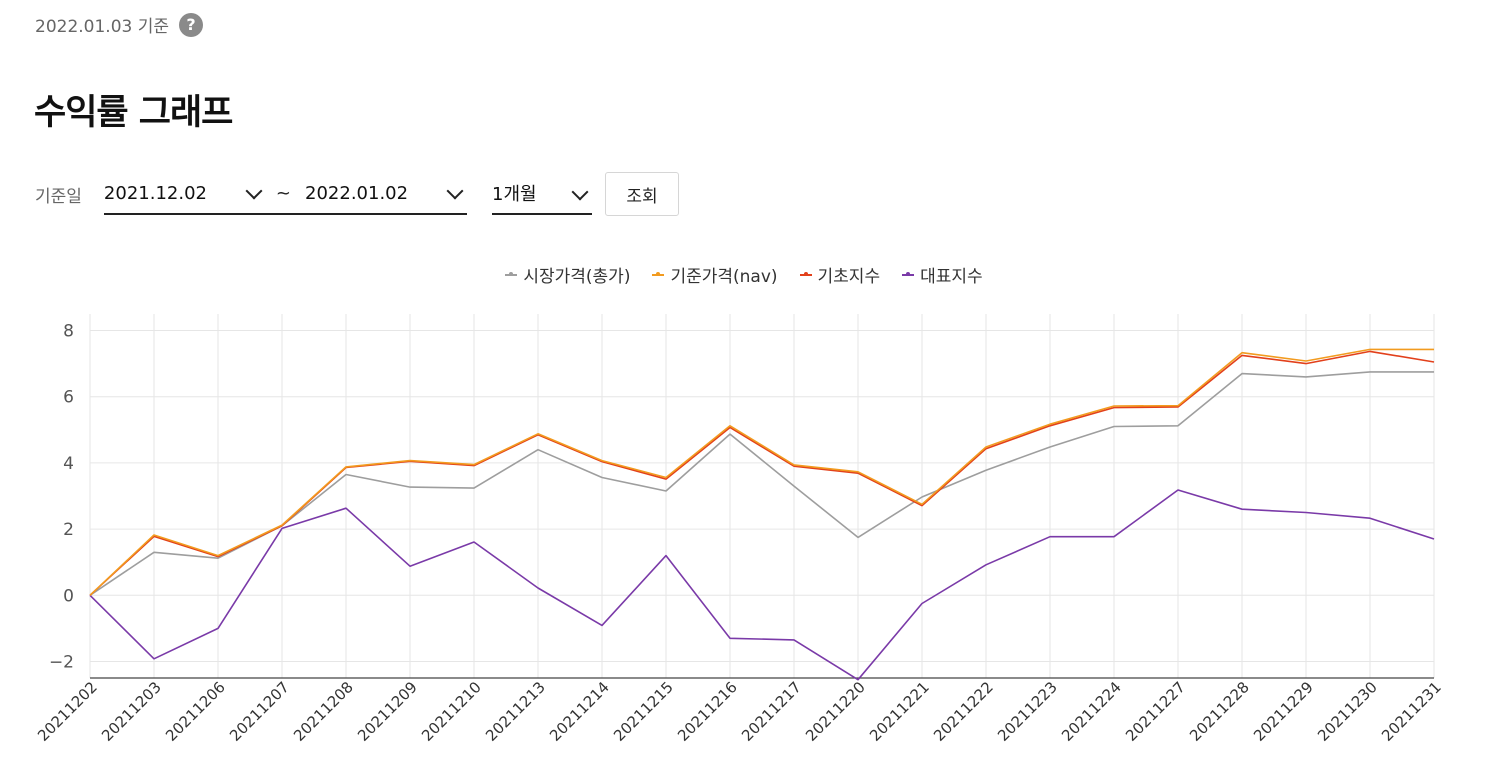 The image size is (1488, 764). I want to click on x-tick-label: 20211217, so click(771, 711).